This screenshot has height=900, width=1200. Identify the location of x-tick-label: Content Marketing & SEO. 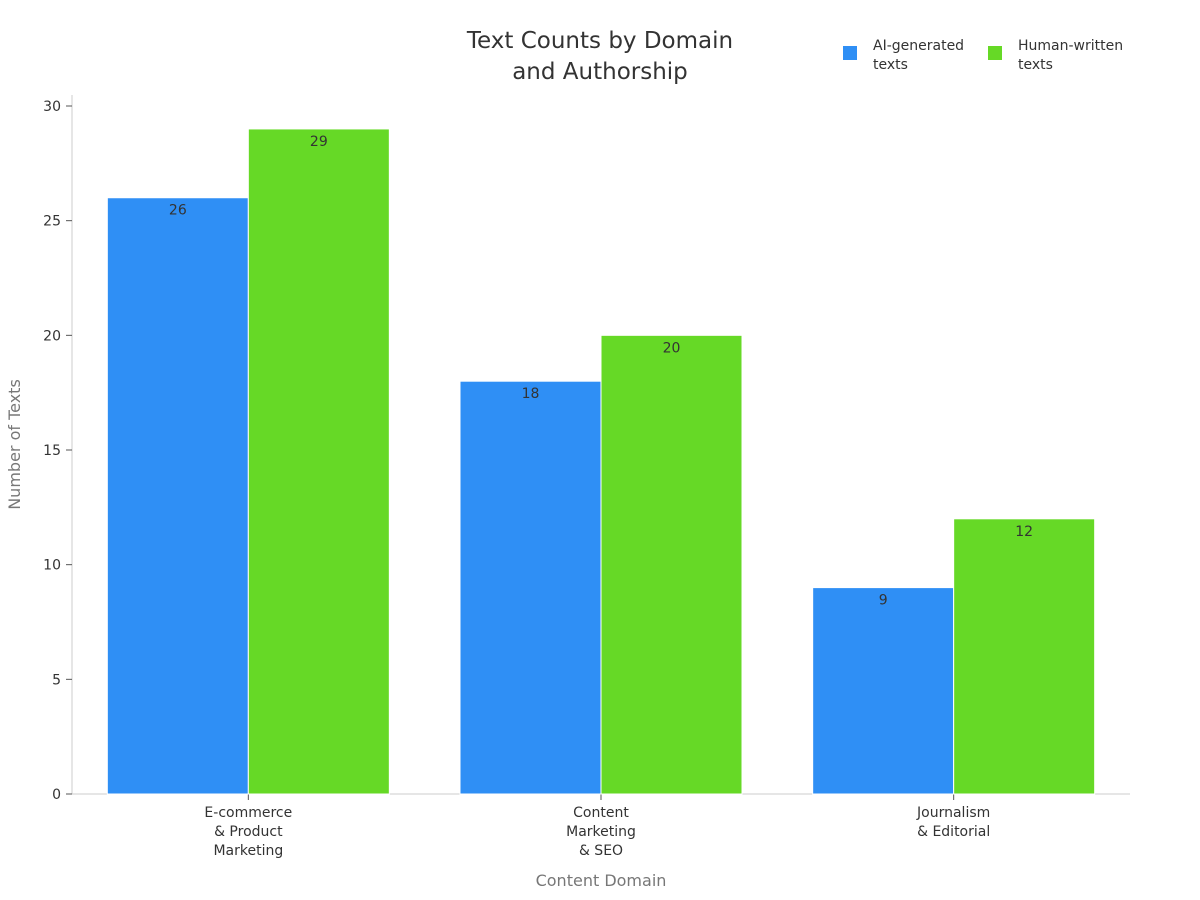
(601, 832).